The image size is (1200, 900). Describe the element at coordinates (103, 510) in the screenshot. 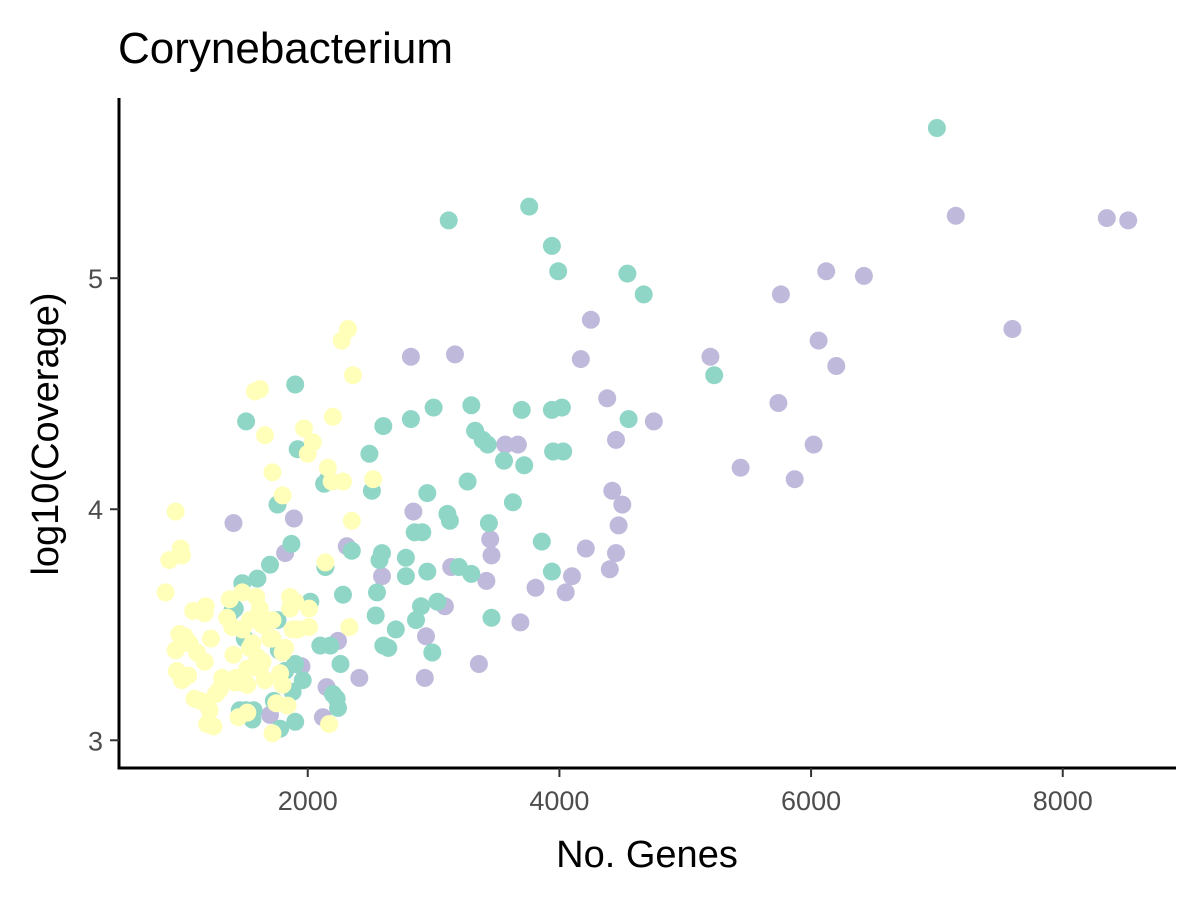

I see `y-axis-ticks: 3 4 5` at that location.